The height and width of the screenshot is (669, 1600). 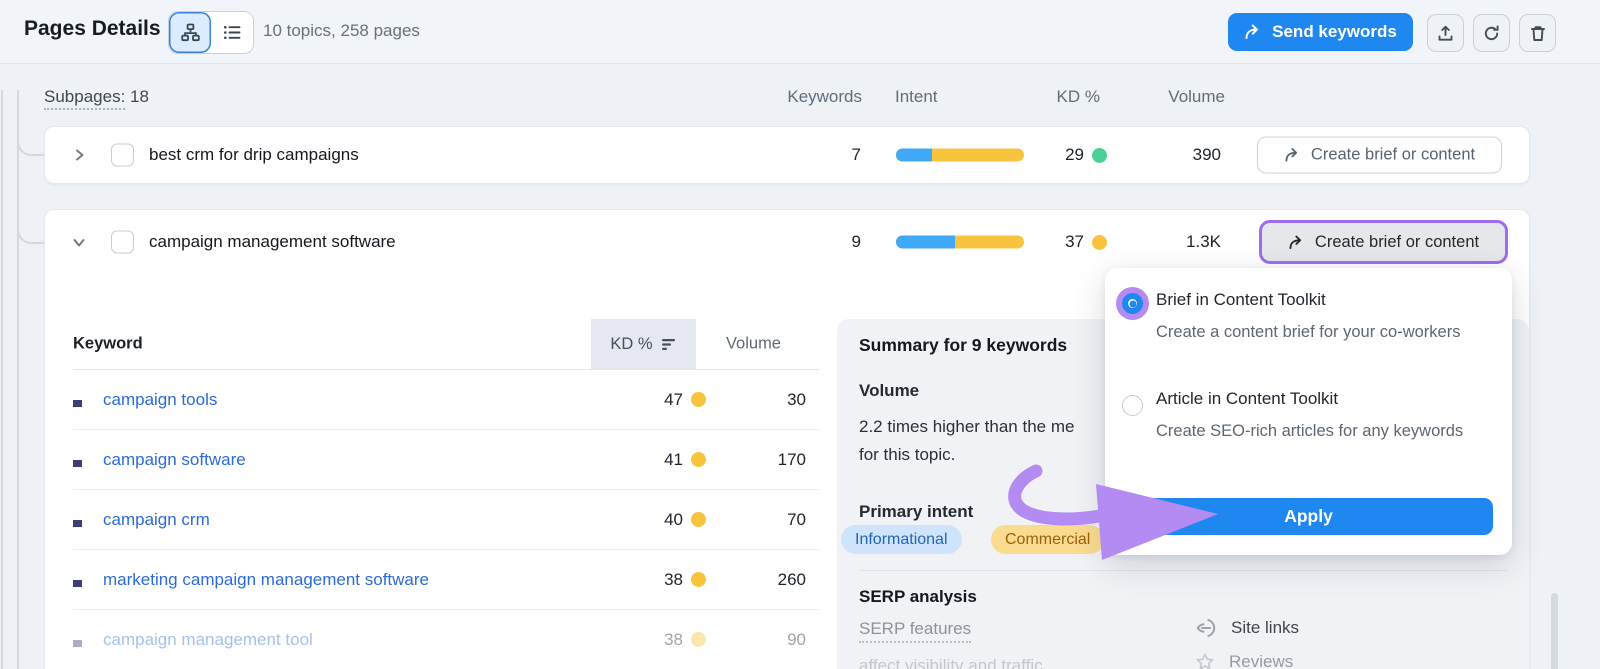 I want to click on kd-number: 37, so click(x=1074, y=241).